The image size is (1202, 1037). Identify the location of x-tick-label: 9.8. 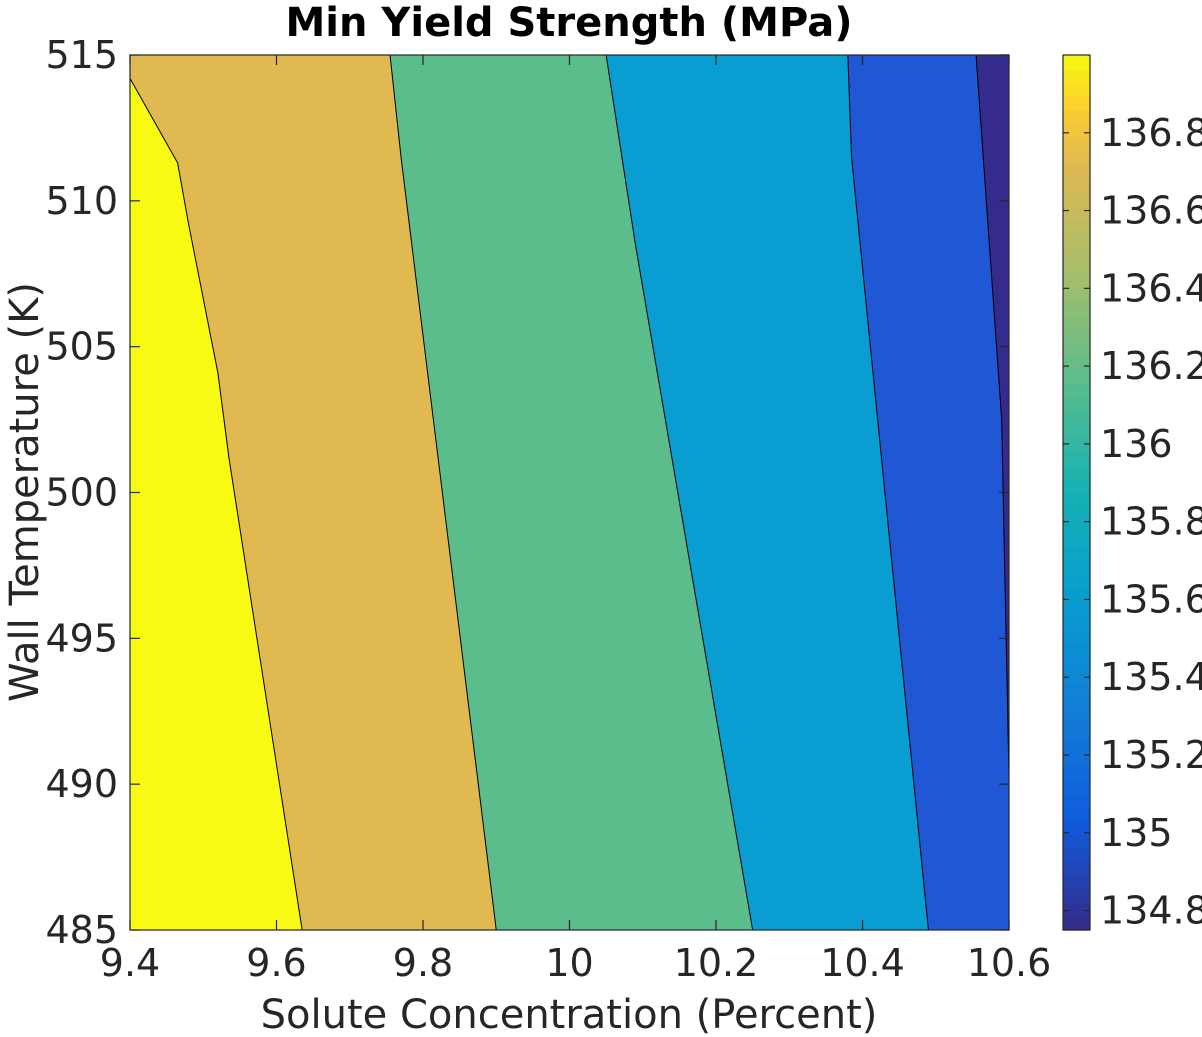
(423, 963).